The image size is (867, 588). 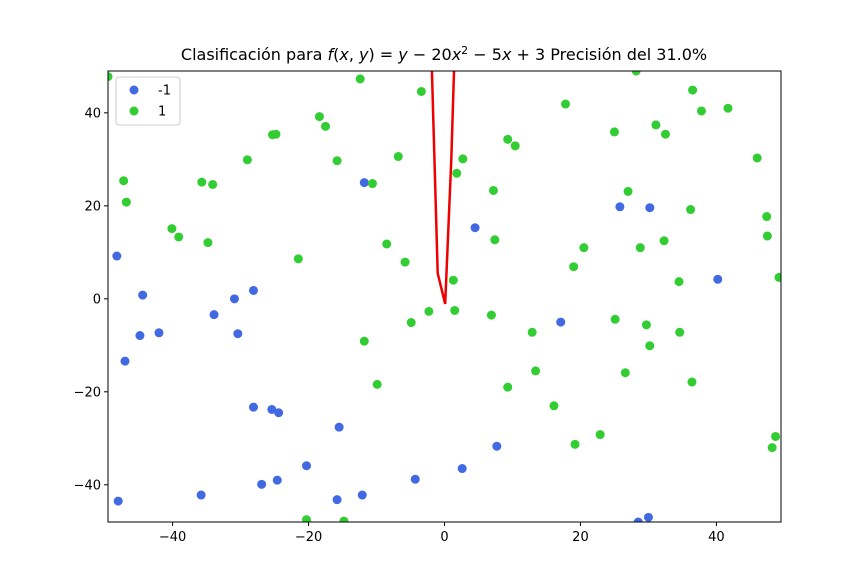 I want to click on y-tick-label: 40, so click(x=92, y=113).